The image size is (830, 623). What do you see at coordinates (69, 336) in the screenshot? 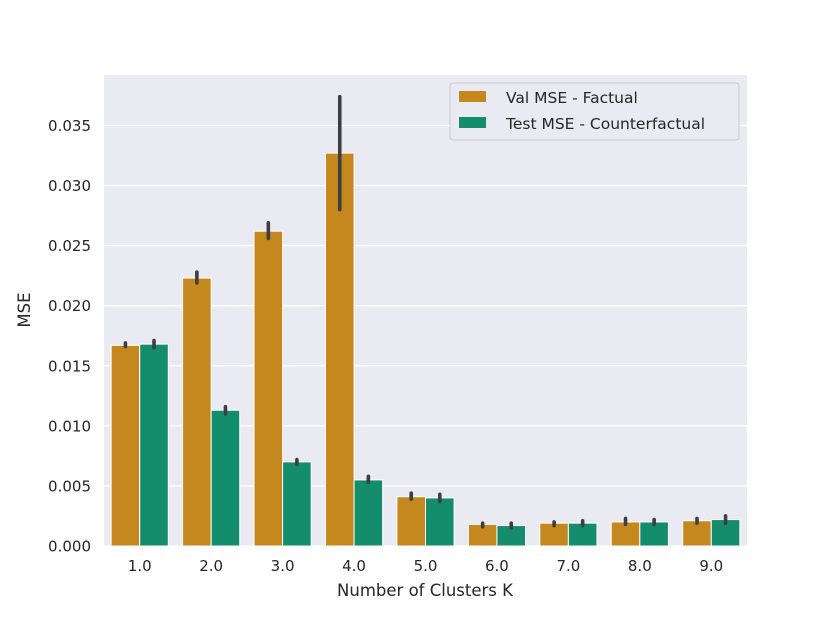
I see `y-tick-labels: 0.000 0.005 0.010 0.015 0.020 0.025 0.030 0.035` at bounding box center [69, 336].